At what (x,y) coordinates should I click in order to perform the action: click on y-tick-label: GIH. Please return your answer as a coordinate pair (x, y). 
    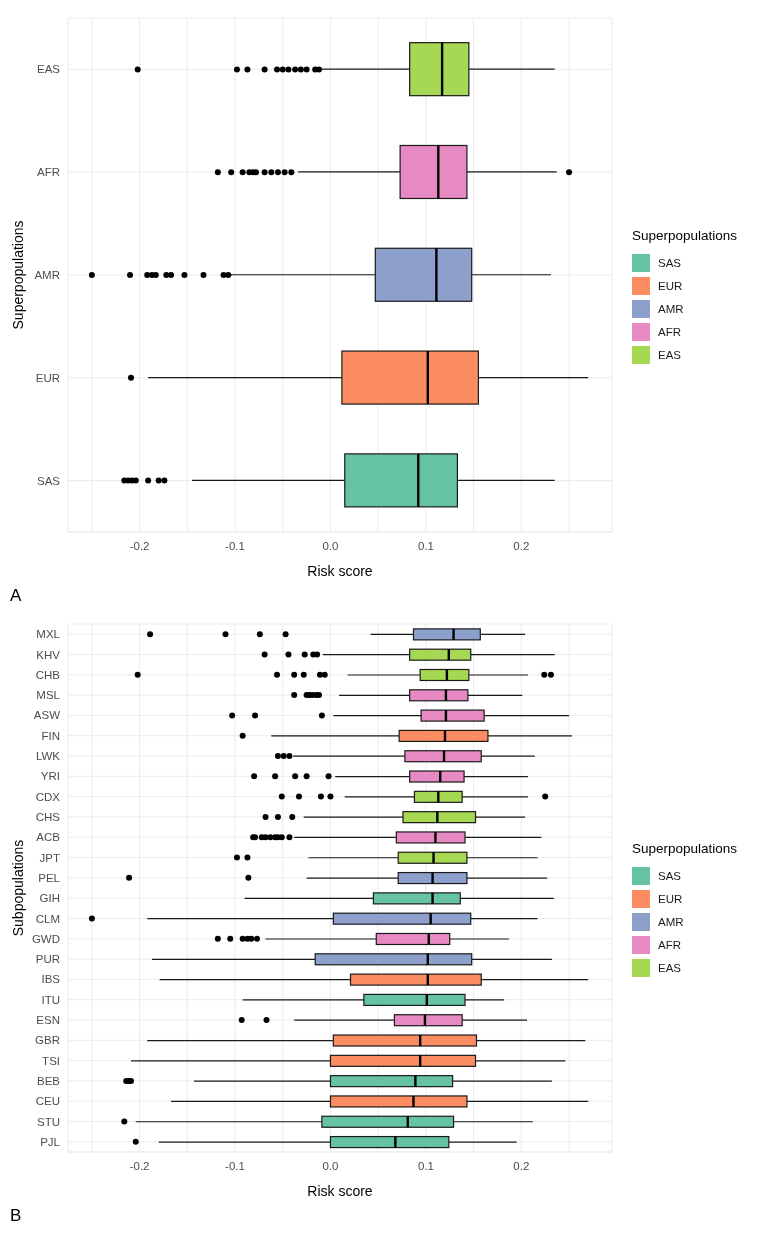
    Looking at the image, I should click on (49, 898).